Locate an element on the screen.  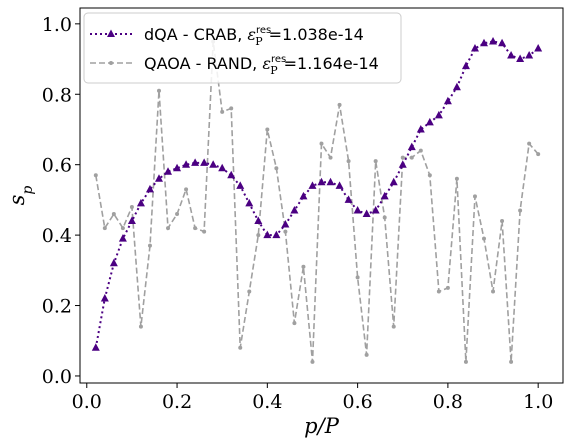
y-tick-label: 0.6 is located at coordinates (57, 166).